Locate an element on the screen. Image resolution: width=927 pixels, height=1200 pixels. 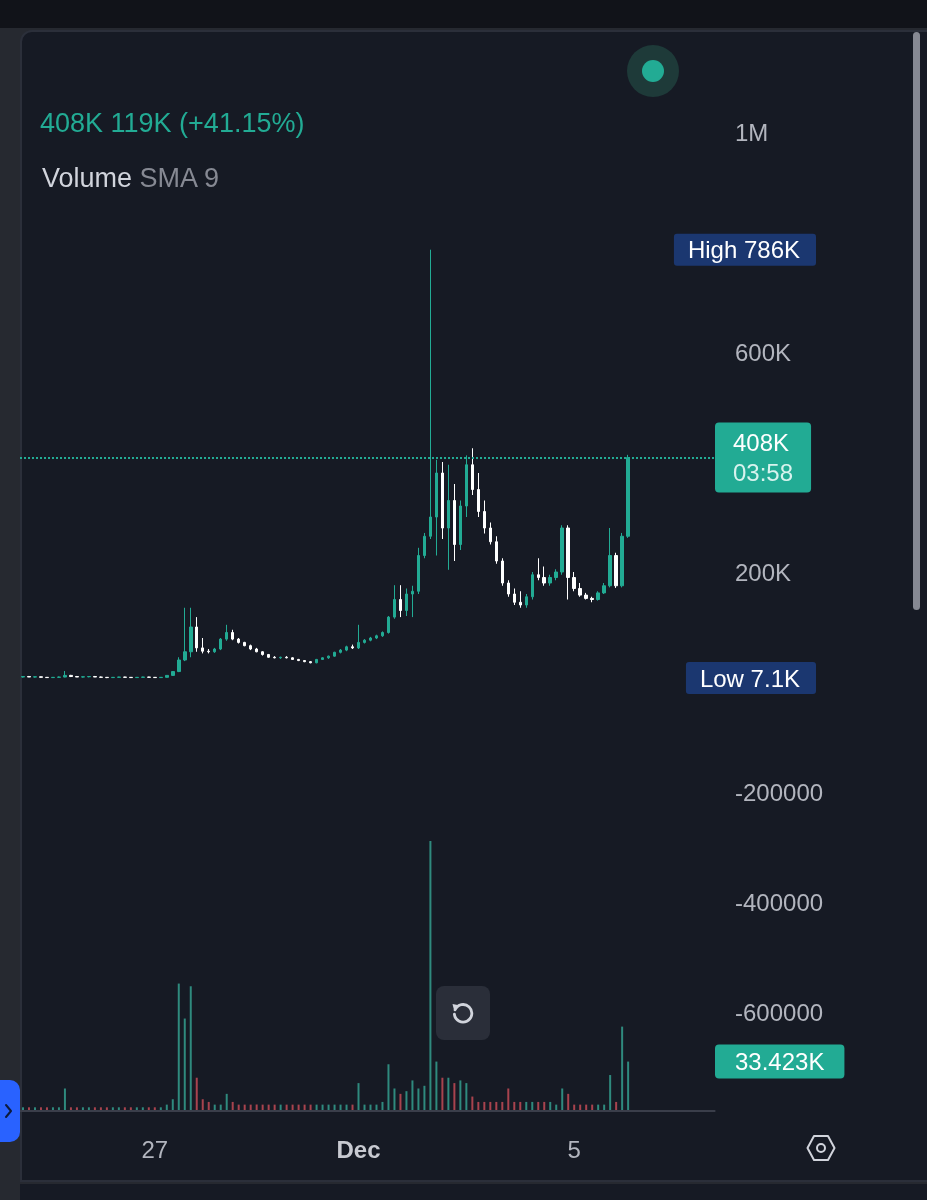
ref-line-label: 408K 03:58 is located at coordinates (763, 458).